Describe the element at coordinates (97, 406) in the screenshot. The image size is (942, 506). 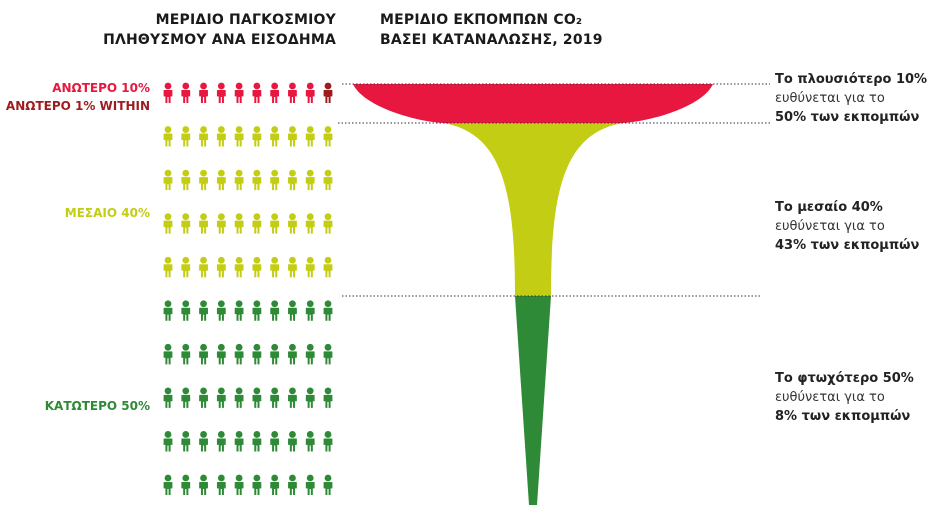
I see `group-label-bottom50: ΚΑΤΩΤΕΡΟ 50%` at that location.